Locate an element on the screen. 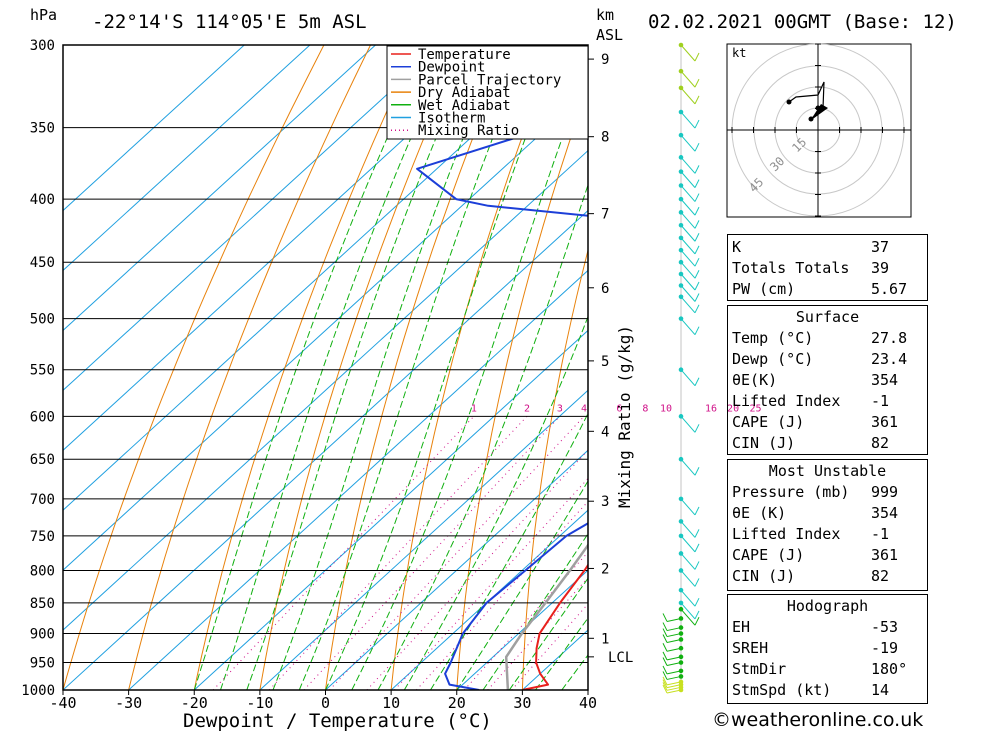 This screenshot has width=1000, height=733. pressure-tick-label: 1000 is located at coordinates (38, 691).